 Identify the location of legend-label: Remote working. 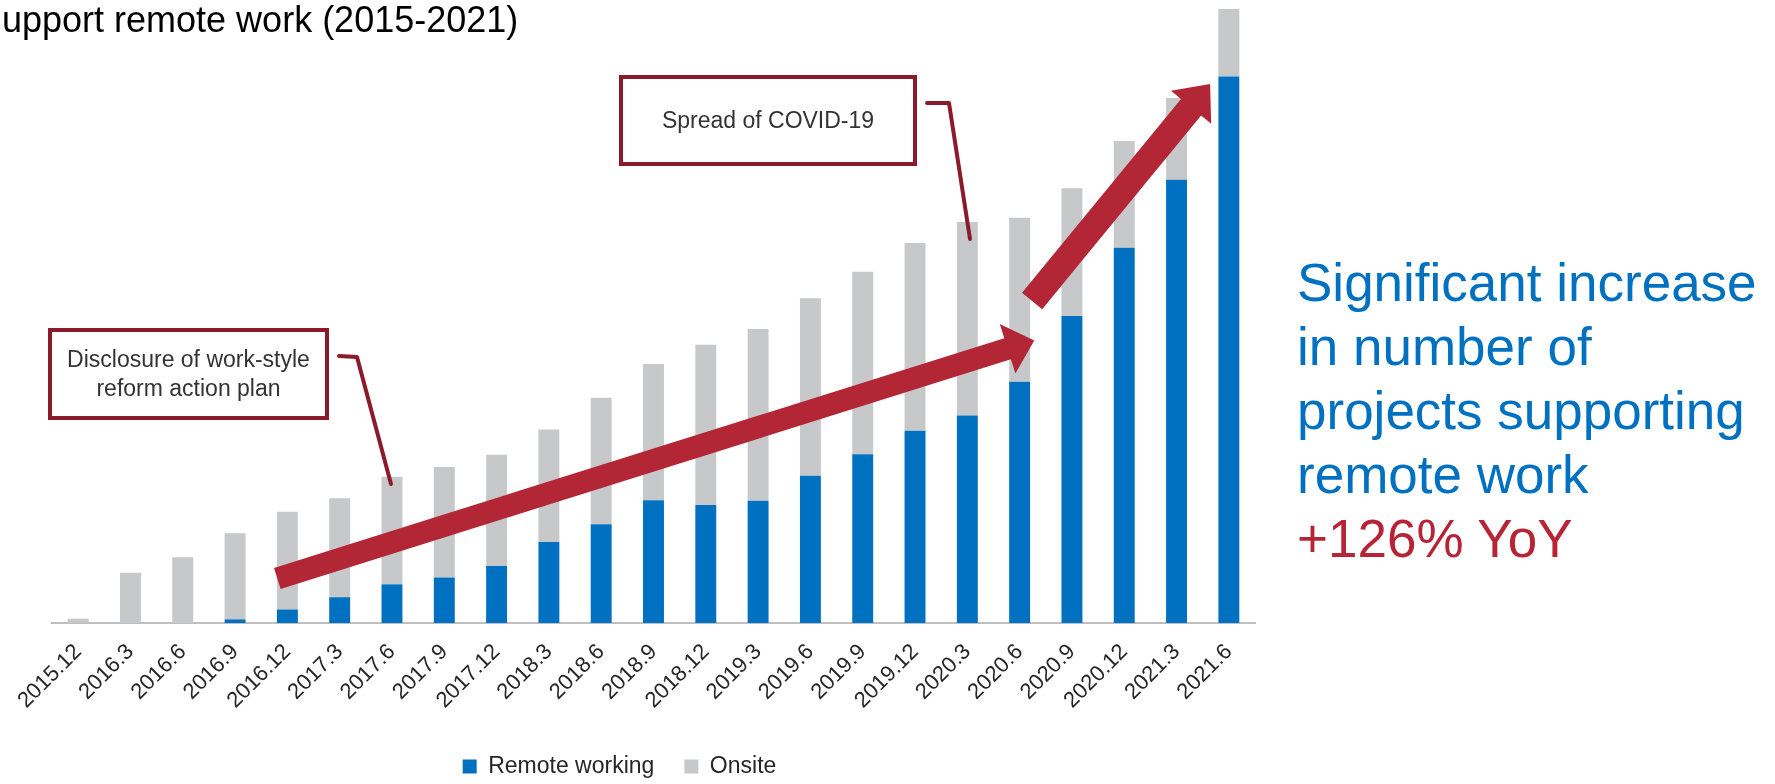
(571, 764).